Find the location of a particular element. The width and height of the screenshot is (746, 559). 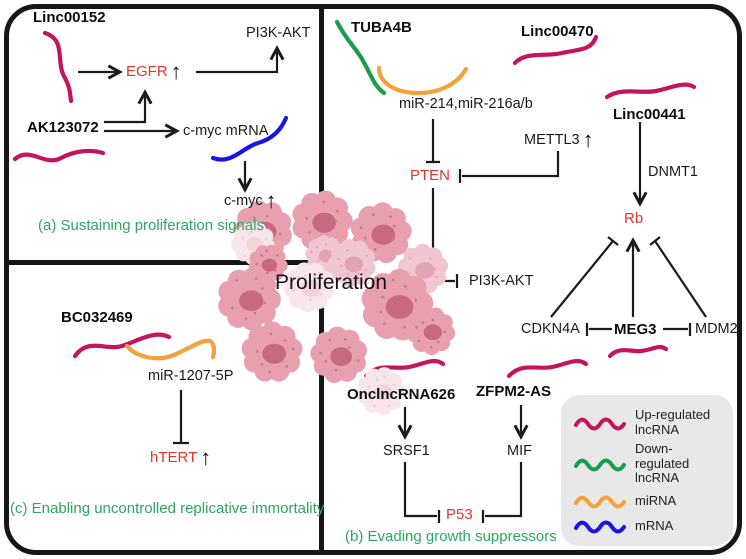

down-regulated-lncrna-icon is located at coordinates (600, 465).